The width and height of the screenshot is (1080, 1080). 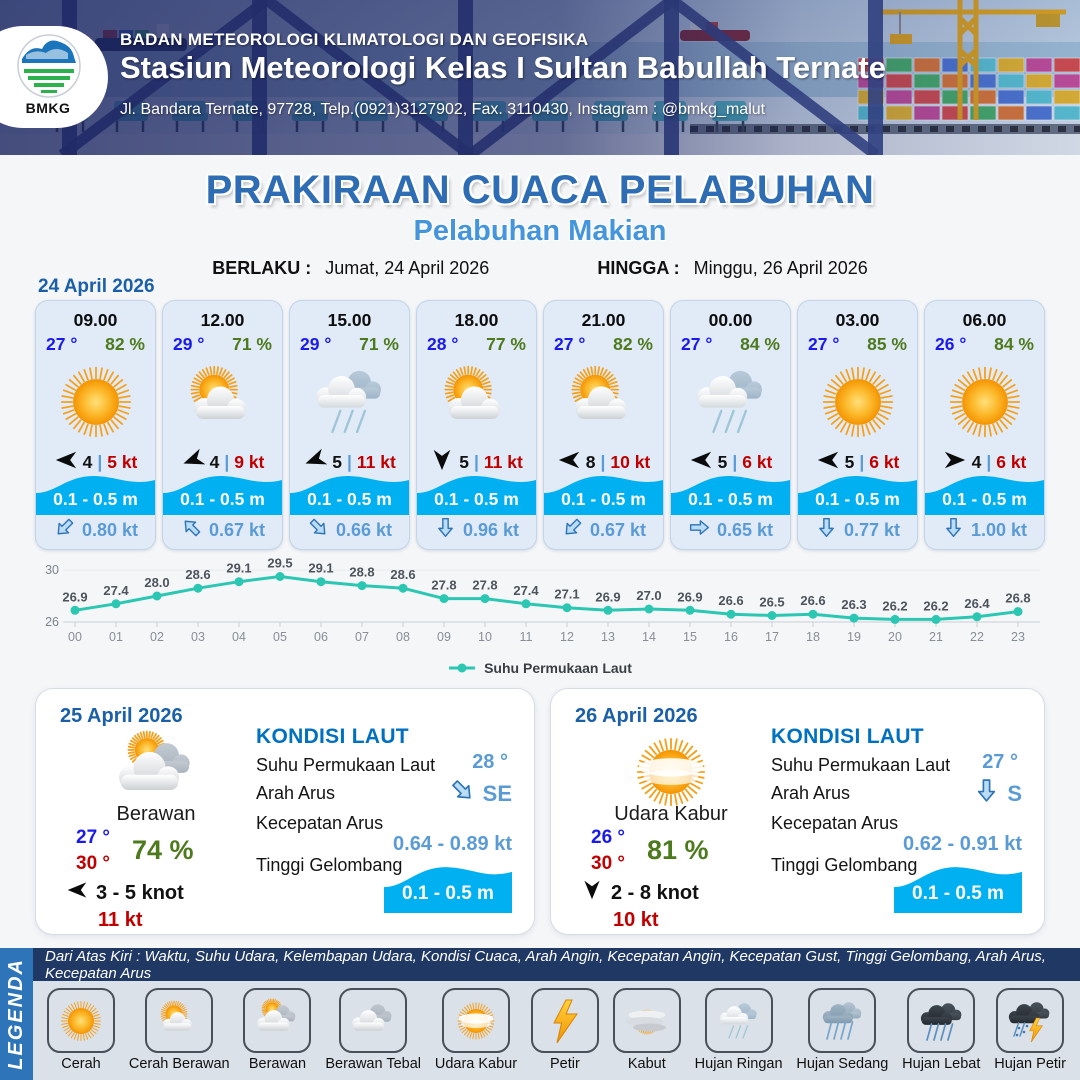 What do you see at coordinates (490, 762) in the screenshot?
I see `day2-sst-value: 28 °` at bounding box center [490, 762].